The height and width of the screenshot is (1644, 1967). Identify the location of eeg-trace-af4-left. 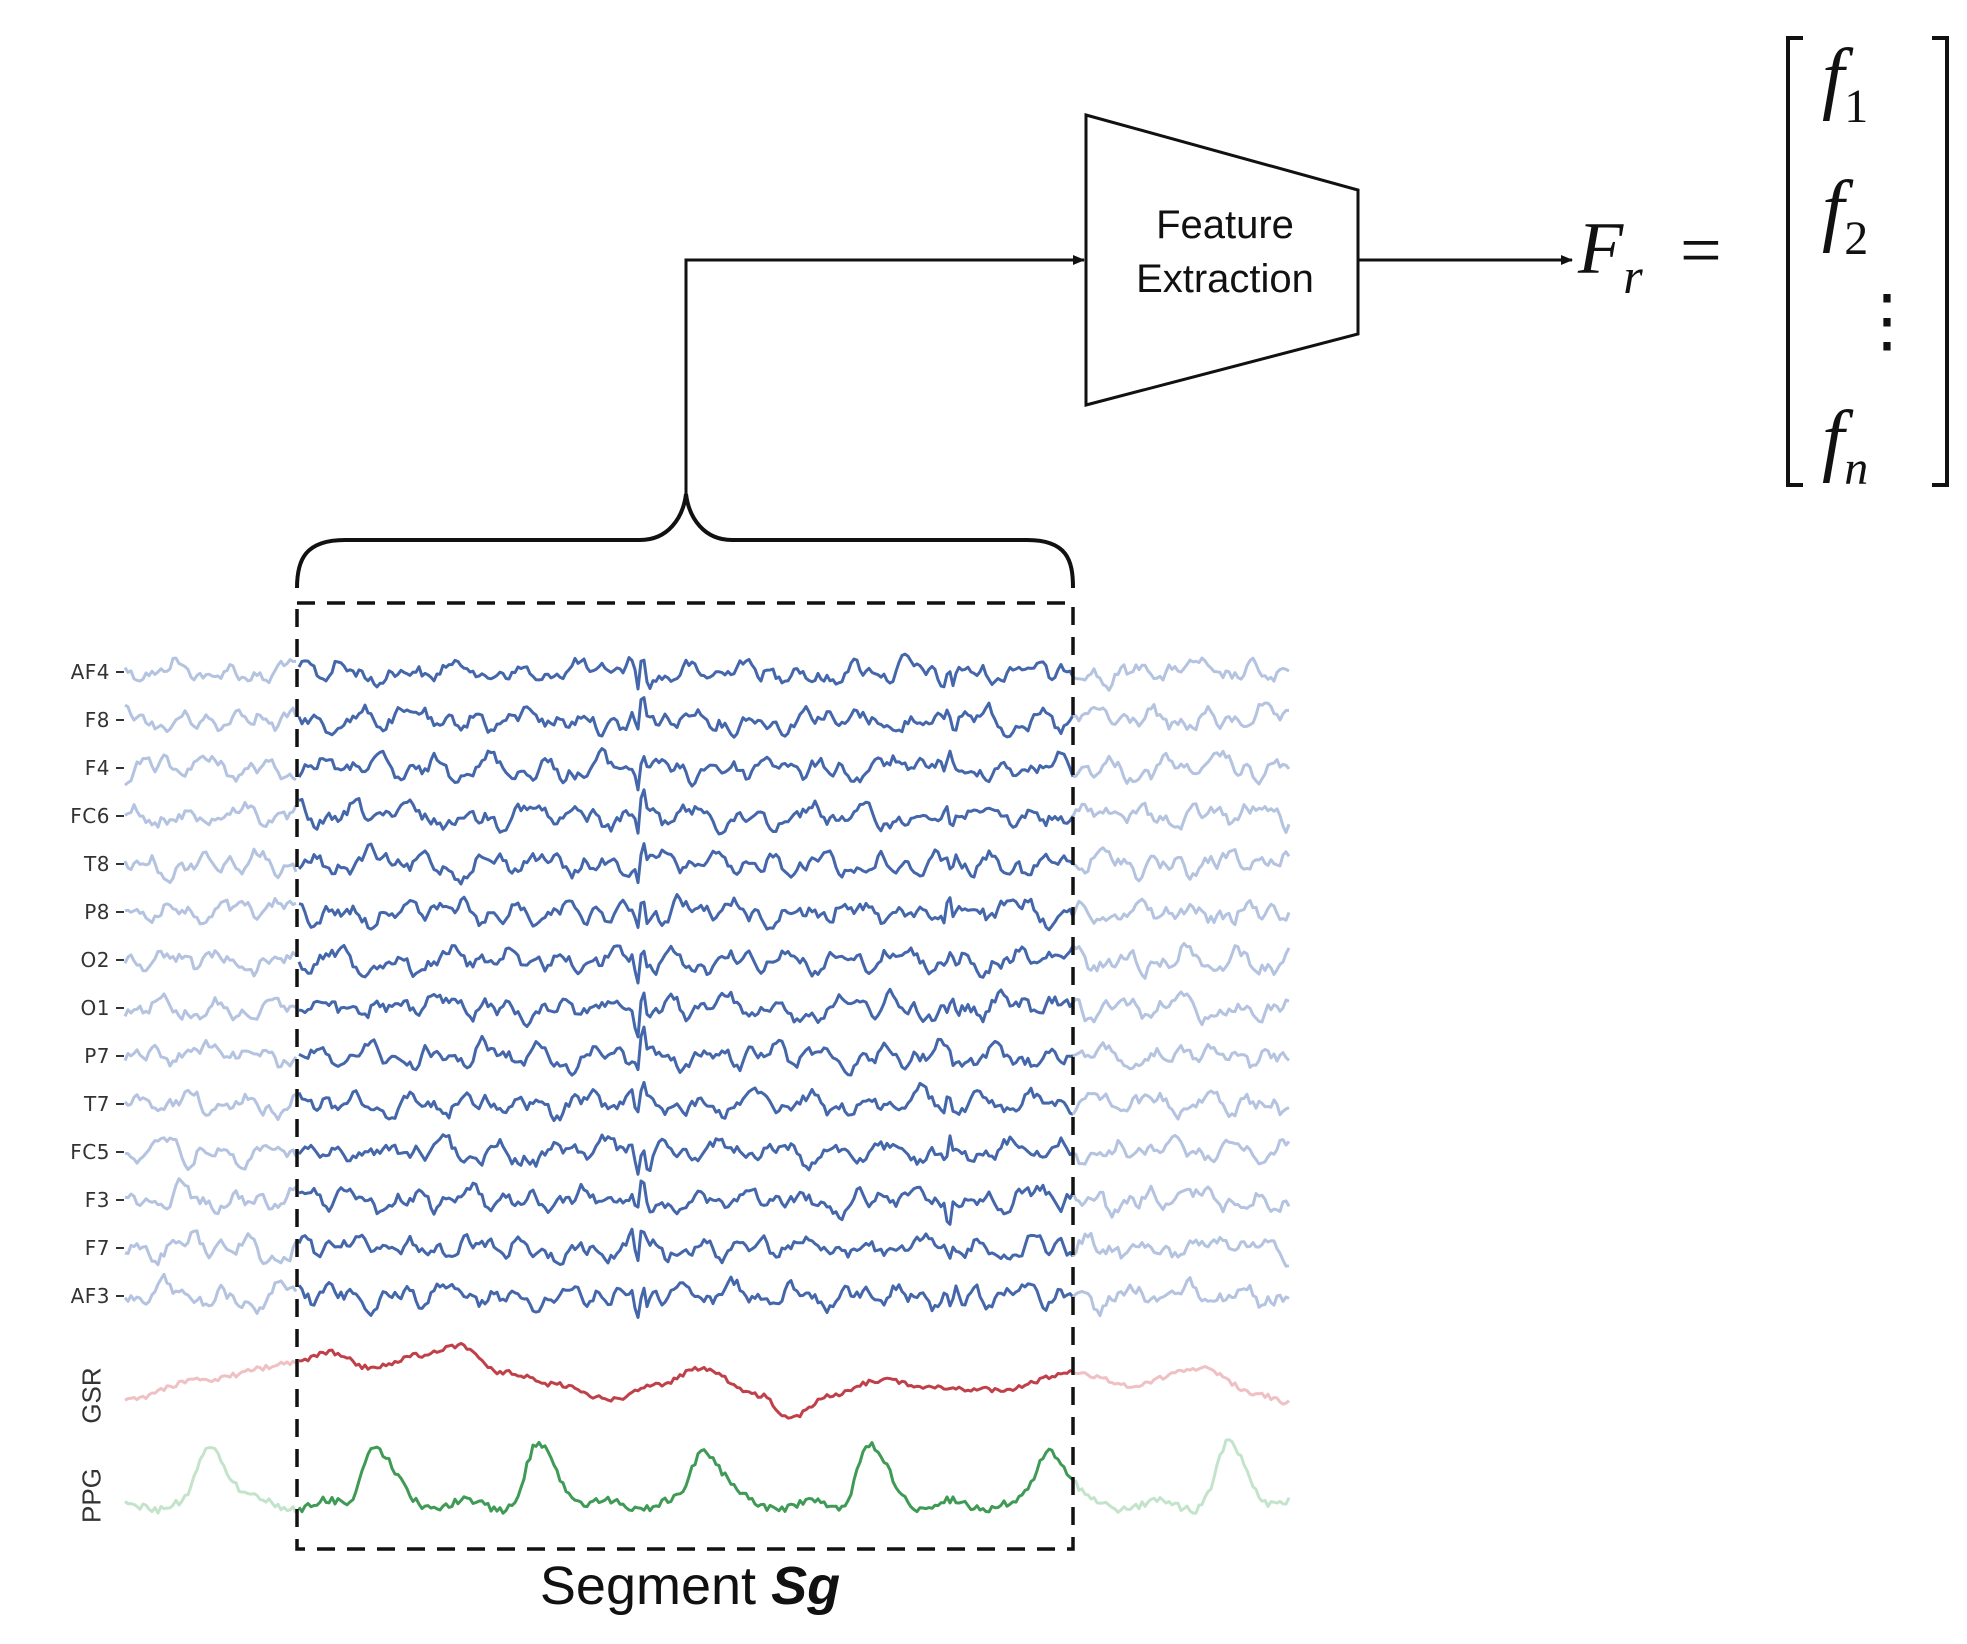
(210, 670).